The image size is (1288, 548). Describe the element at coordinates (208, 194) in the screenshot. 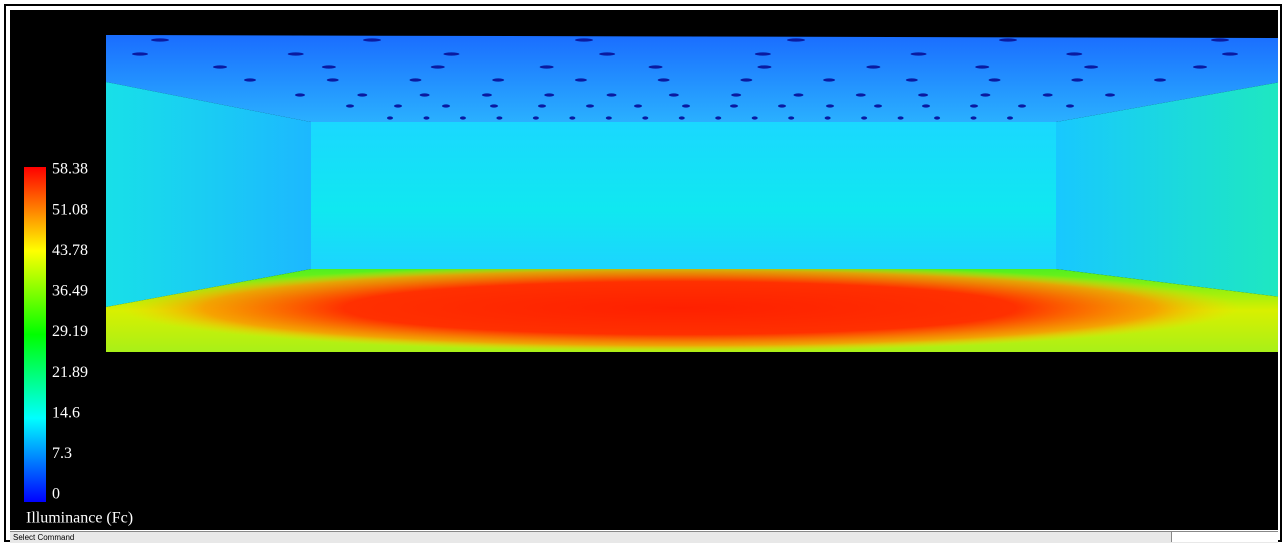

I see `left-wall` at that location.